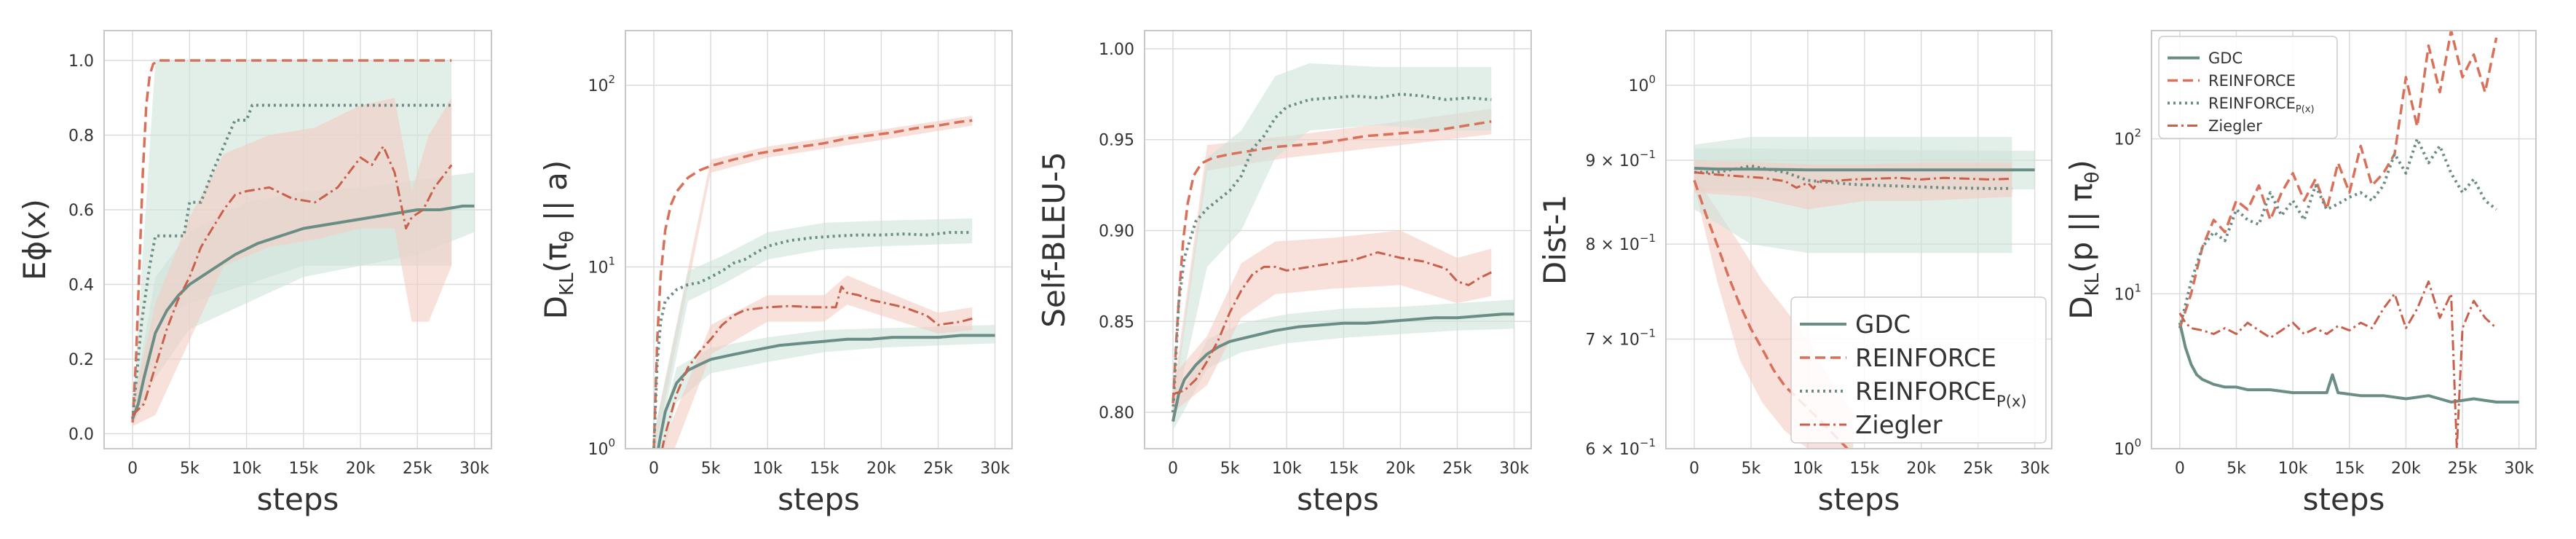  Describe the element at coordinates (1116, 322) in the screenshot. I see `y-tick-label: 0.85` at that location.